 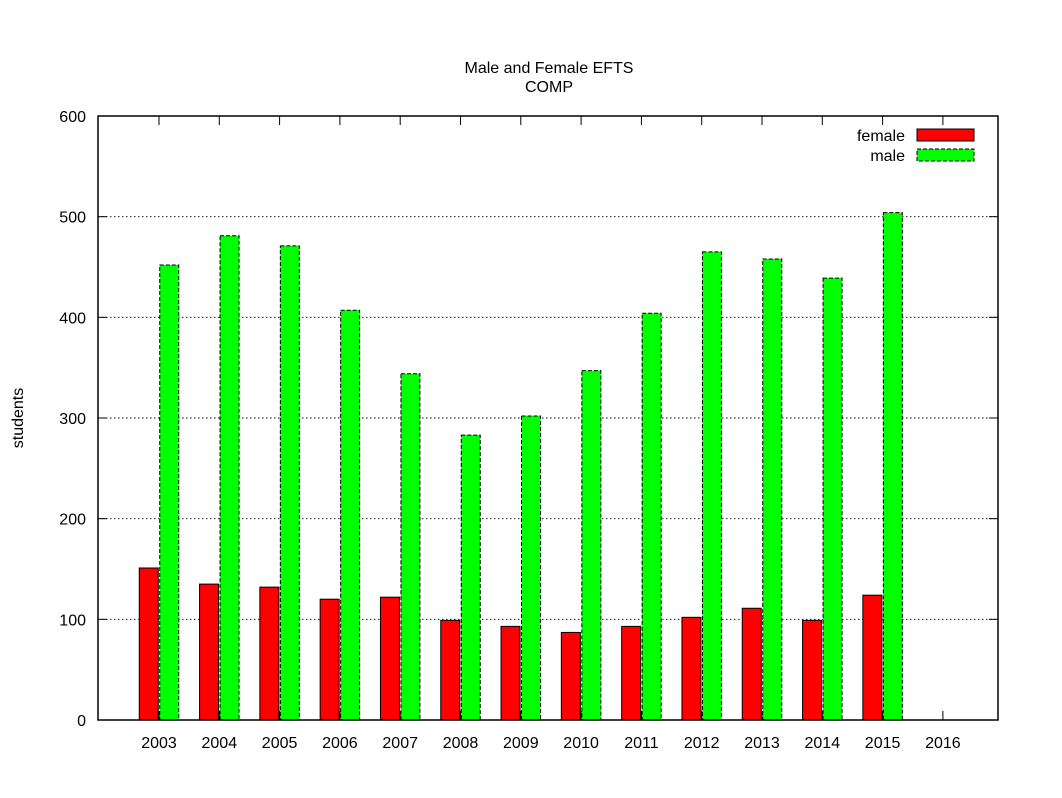 I want to click on x-tick-label: 2016, so click(x=943, y=743).